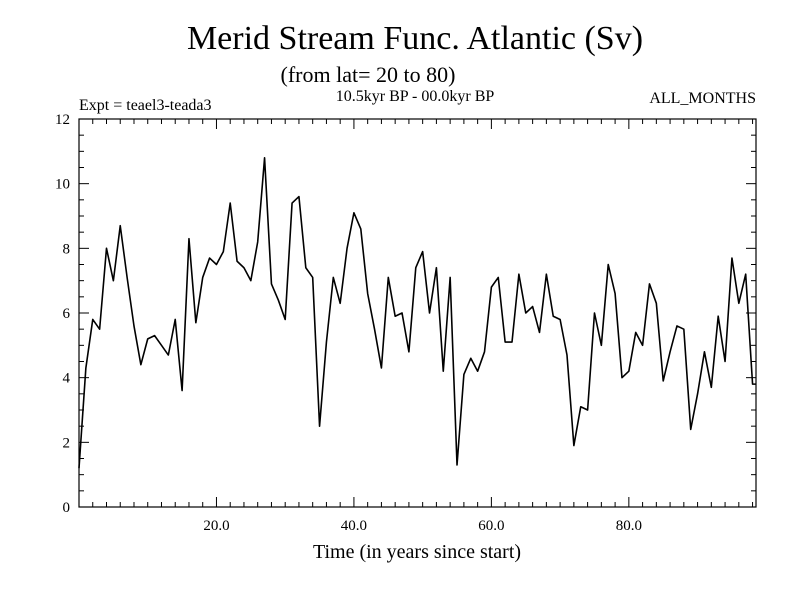  Describe the element at coordinates (216, 526) in the screenshot. I see `x-tick-label: 20.0` at that location.